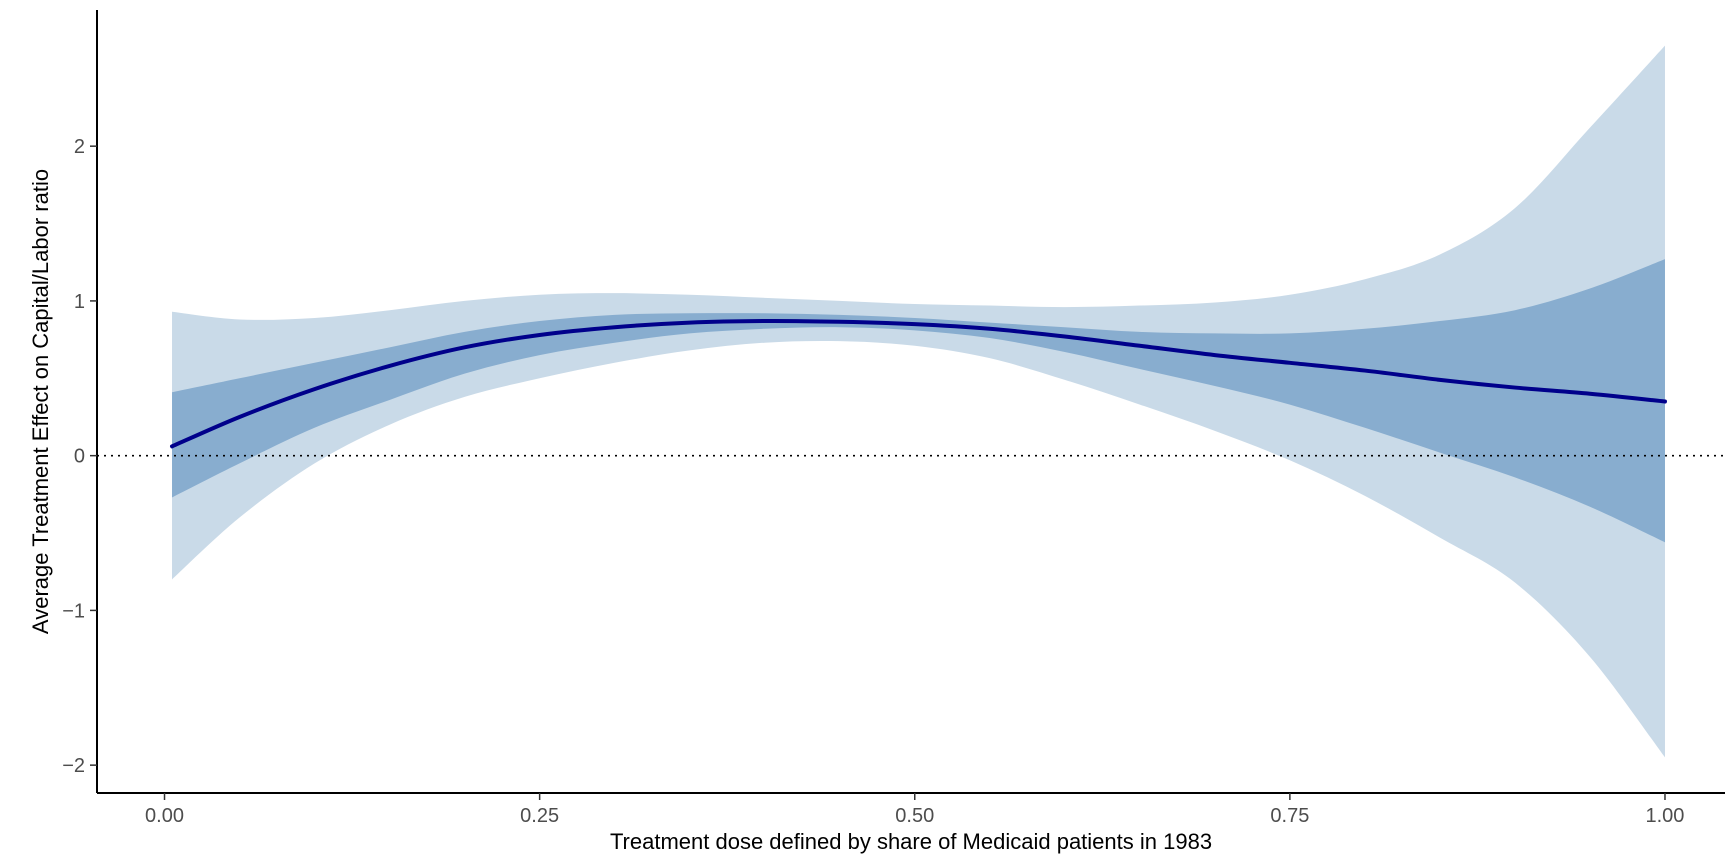 This screenshot has height=863, width=1725. Describe the element at coordinates (1289, 816) in the screenshot. I see `x-tick-label: 0.75` at that location.